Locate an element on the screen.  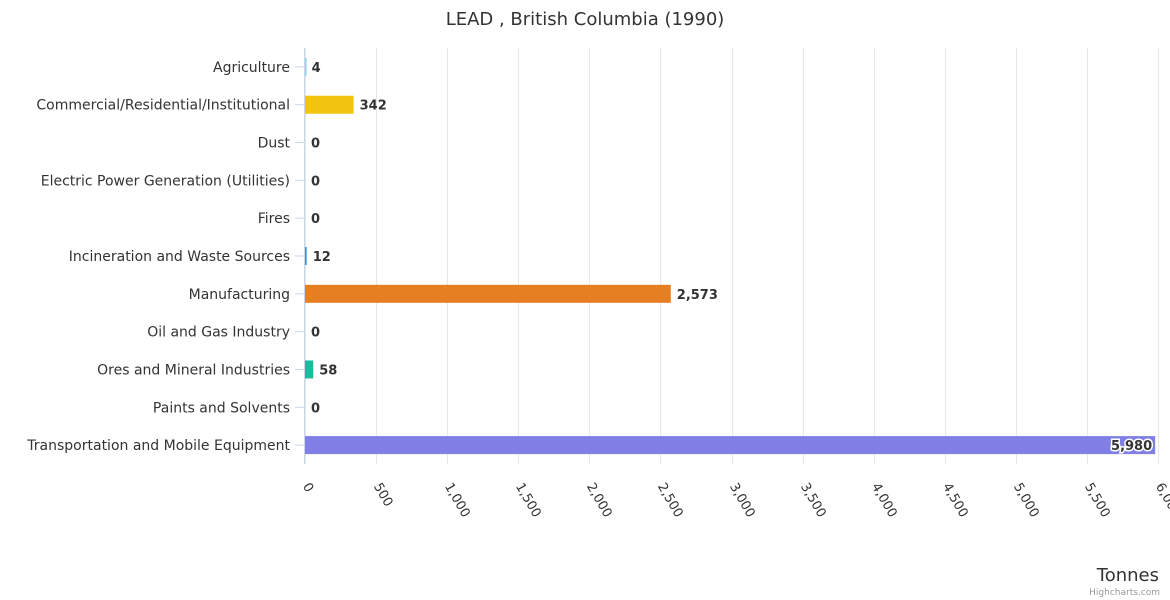
x-tick-label: 1,500 is located at coordinates (528, 501).